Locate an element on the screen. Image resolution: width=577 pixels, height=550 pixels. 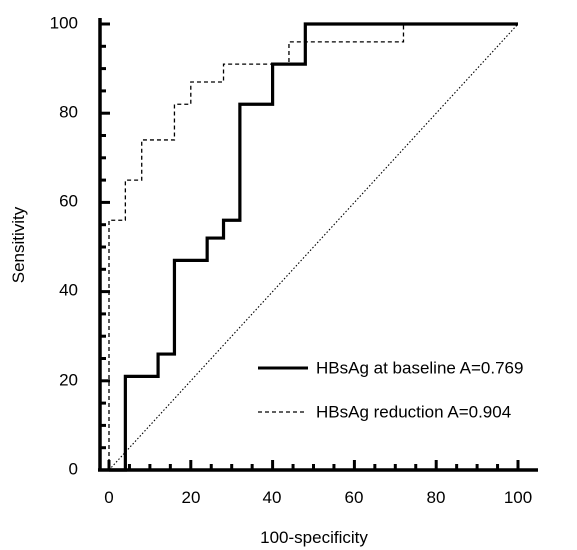
x-tick-label-40: 40 is located at coordinates (272, 497).